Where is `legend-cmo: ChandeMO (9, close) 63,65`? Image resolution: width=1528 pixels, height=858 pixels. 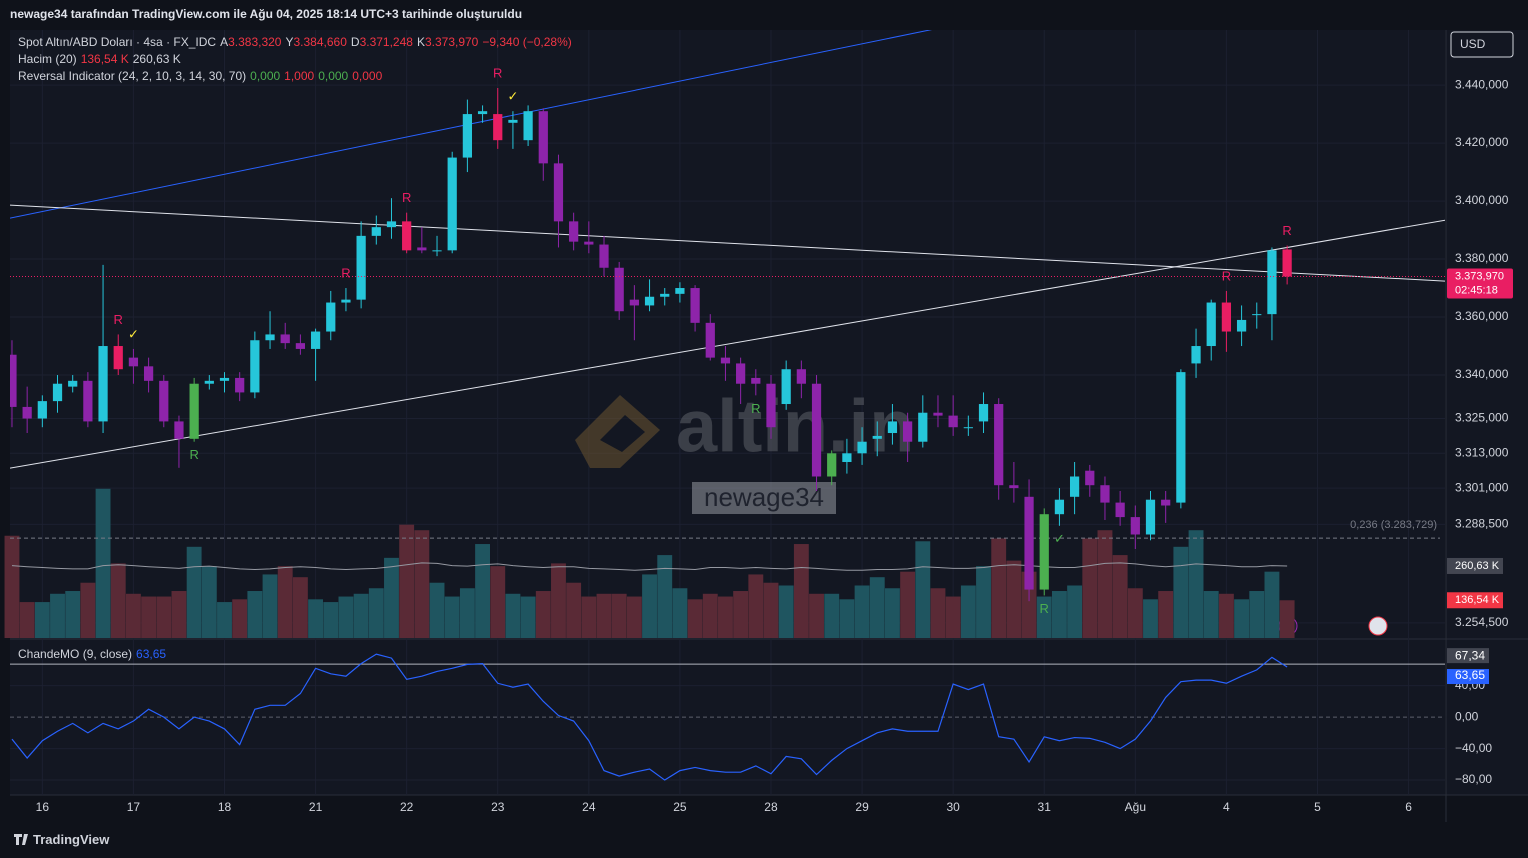 legend-cmo: ChandeMO (9, close) 63,65 is located at coordinates (94, 654).